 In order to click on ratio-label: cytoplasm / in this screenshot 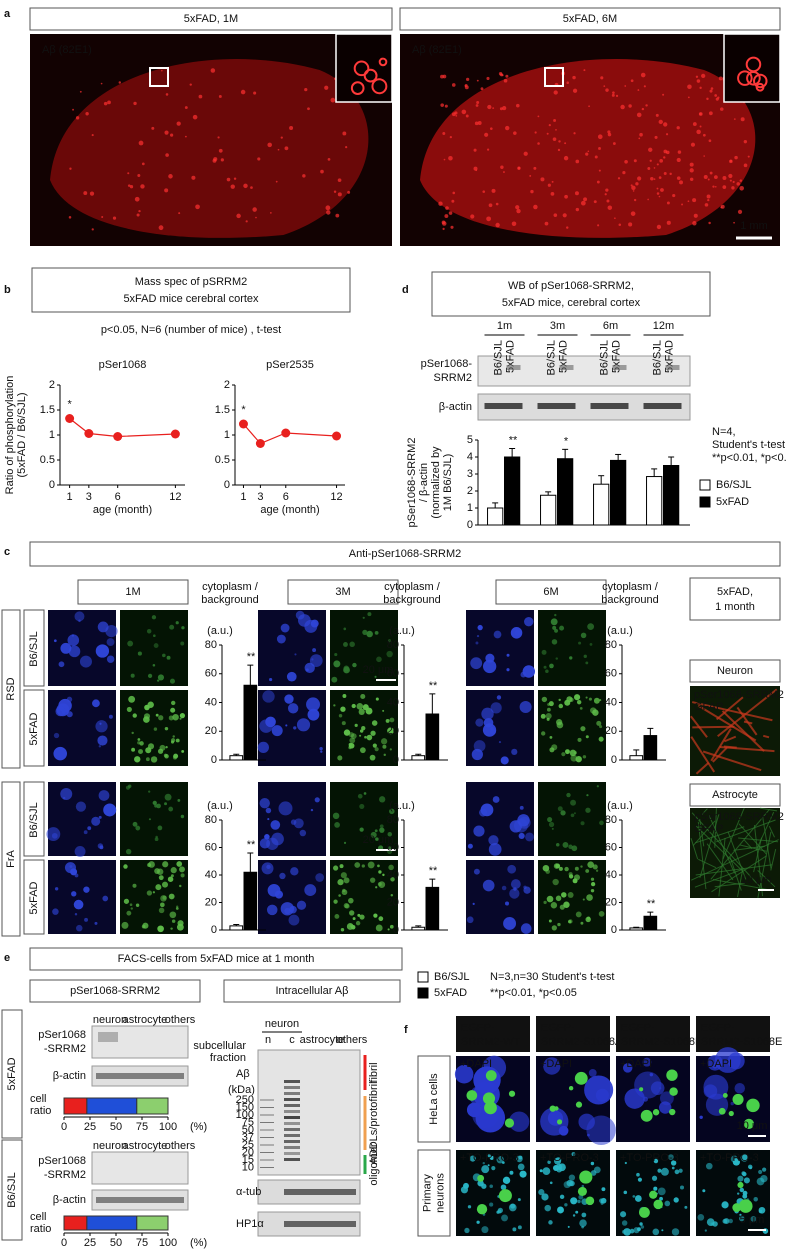, I will do `click(630, 587)`.